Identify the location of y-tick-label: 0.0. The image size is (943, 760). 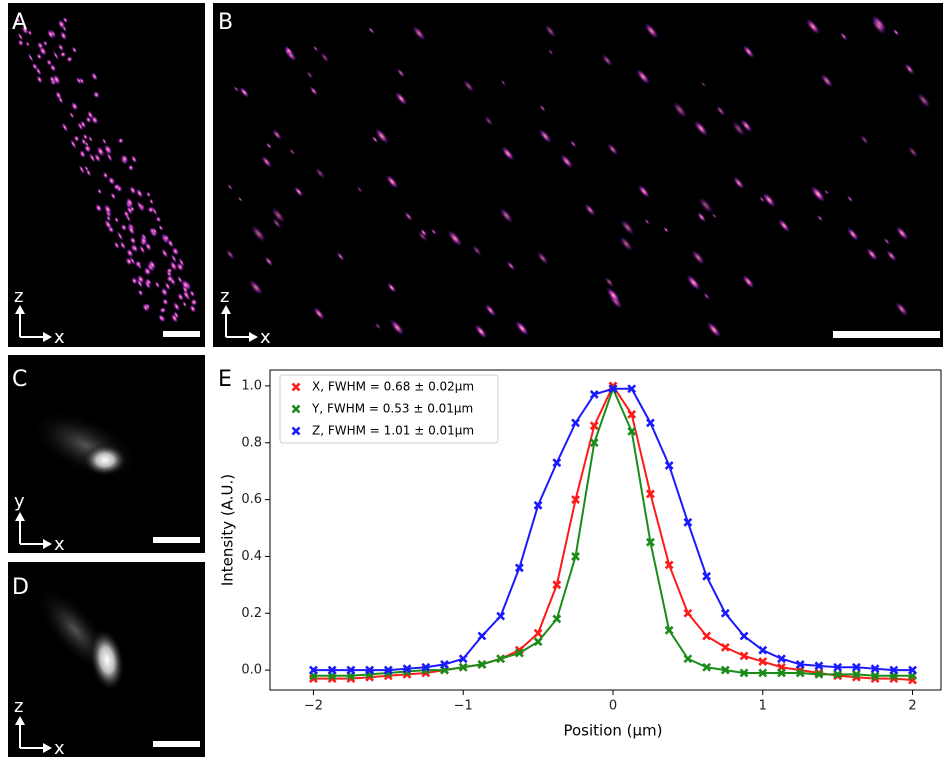
(251, 670).